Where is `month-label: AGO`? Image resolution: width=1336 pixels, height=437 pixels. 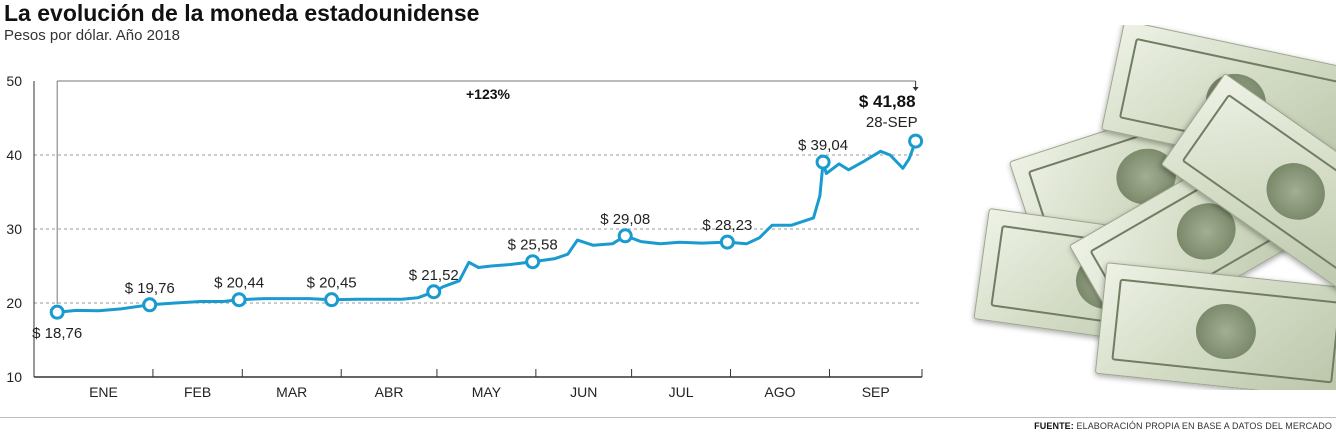 month-label: AGO is located at coordinates (779, 392).